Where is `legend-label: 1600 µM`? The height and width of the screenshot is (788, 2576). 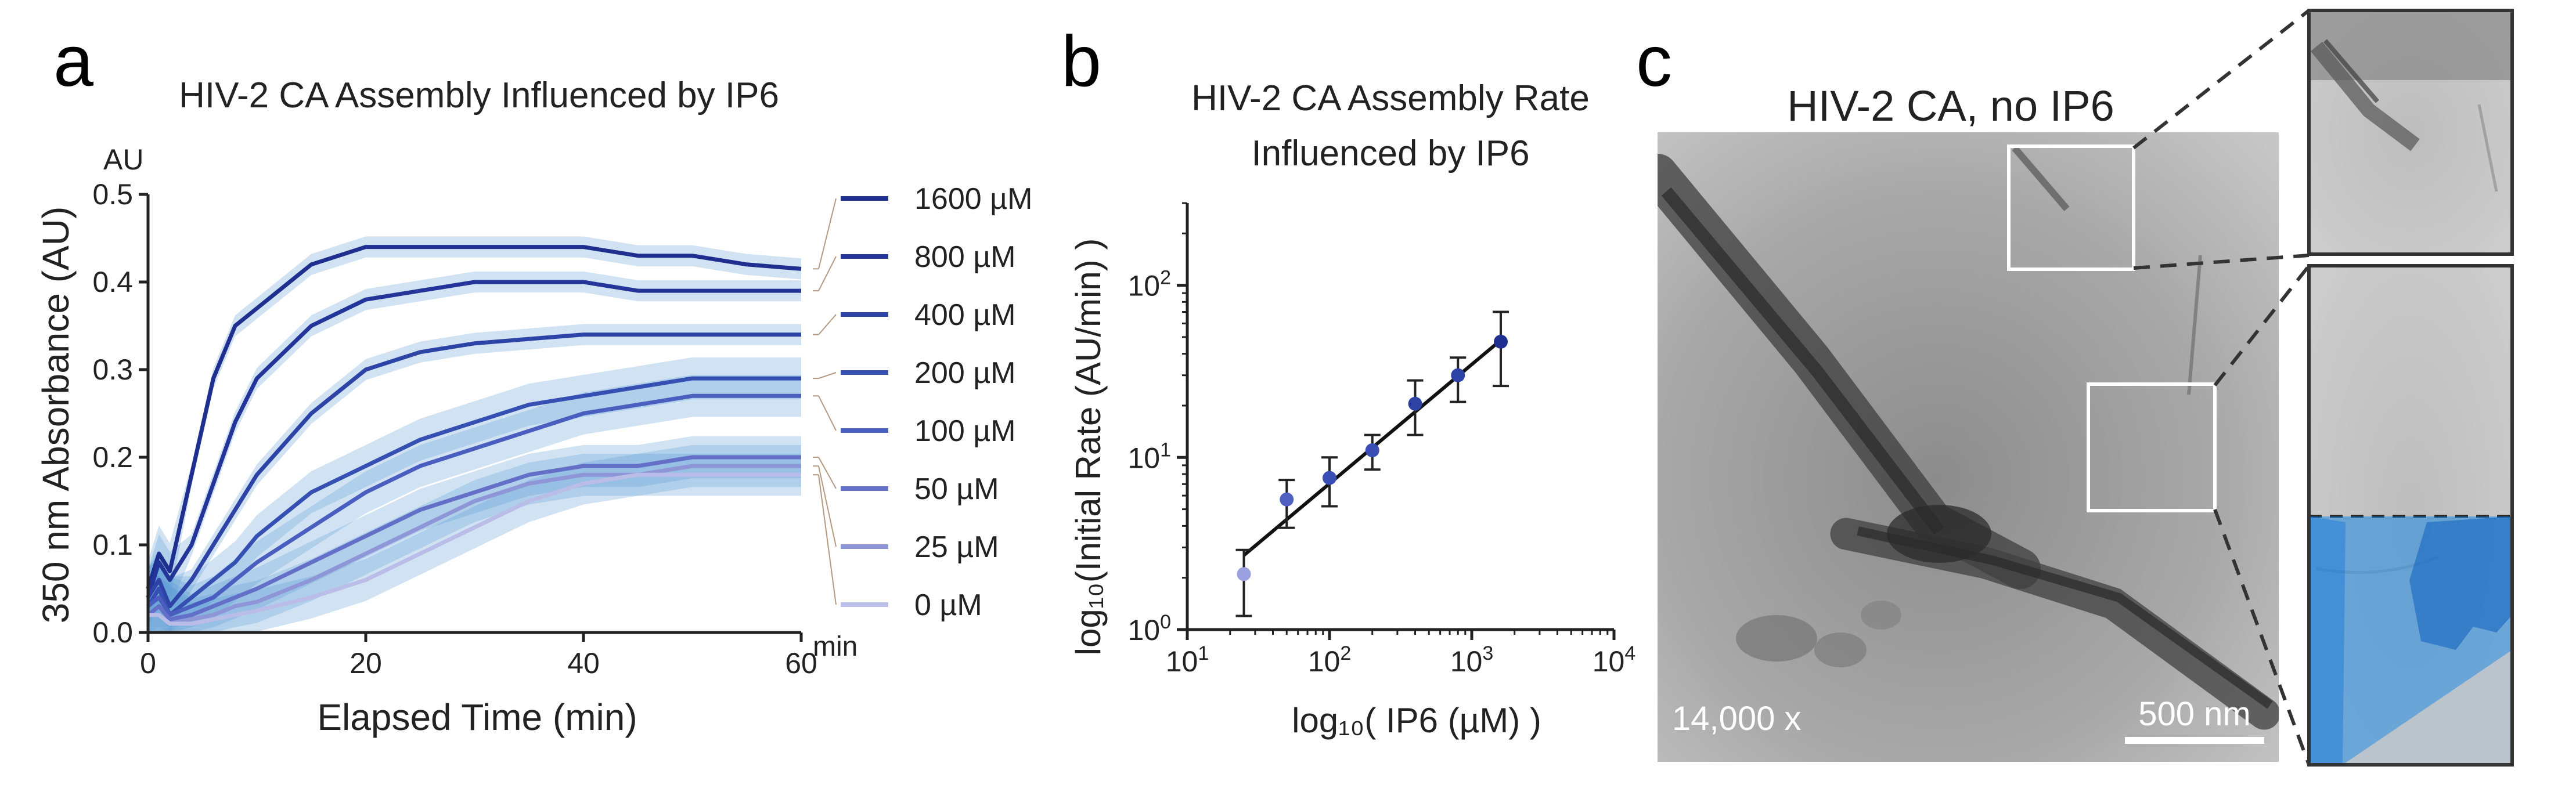
legend-label: 1600 µM is located at coordinates (973, 199).